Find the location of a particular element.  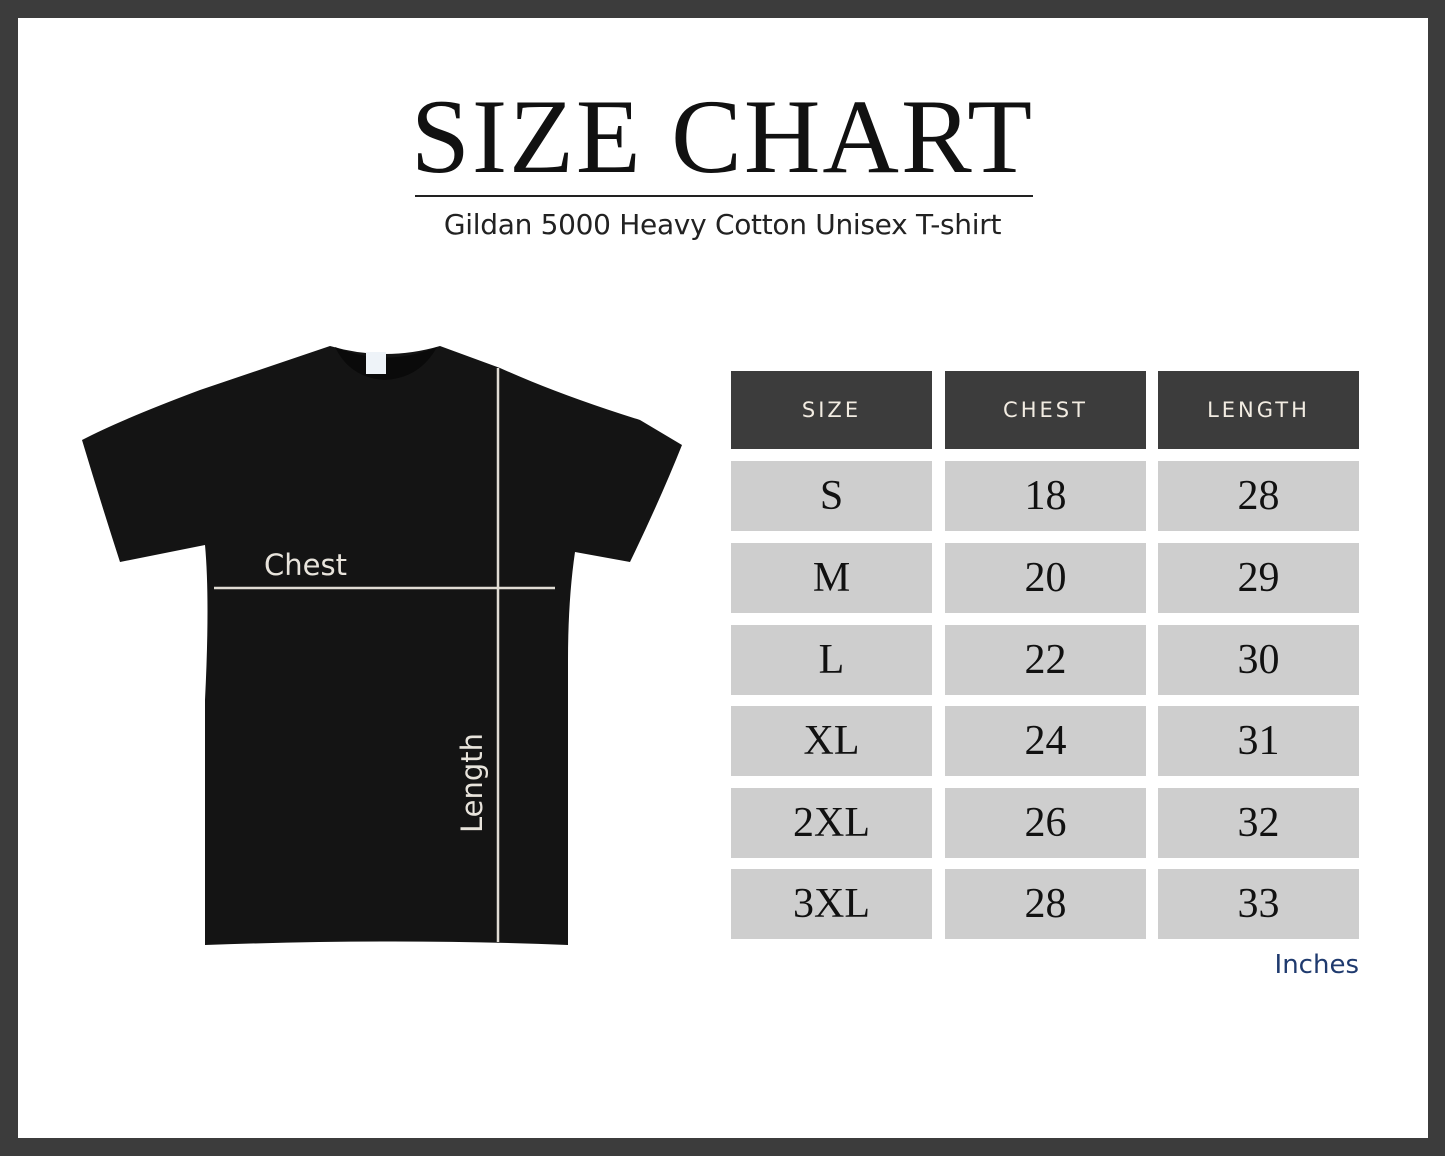

cell-chest: 24 is located at coordinates (1045, 741).